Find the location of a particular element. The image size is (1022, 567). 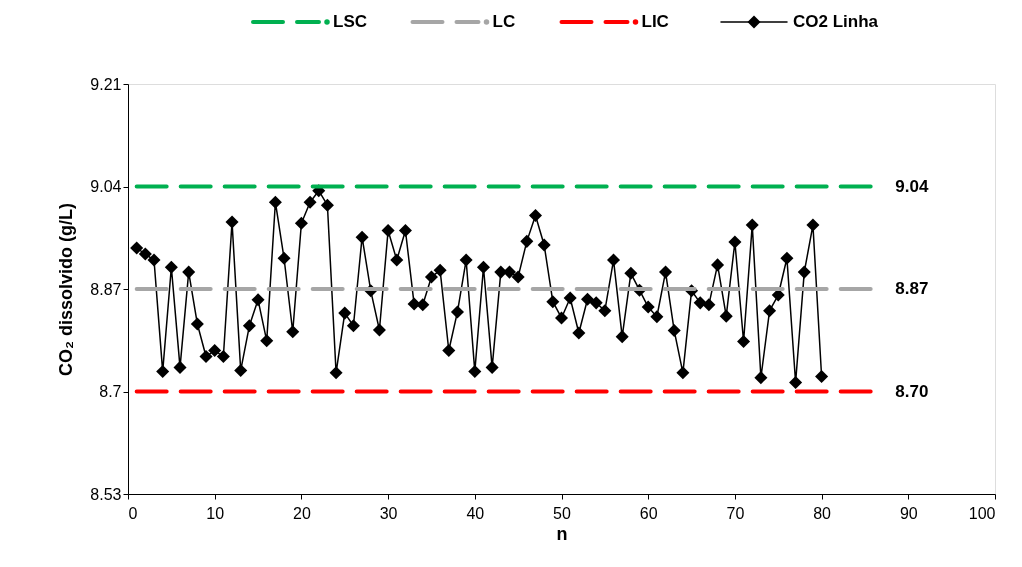

x-tick-label: 20 is located at coordinates (302, 513).